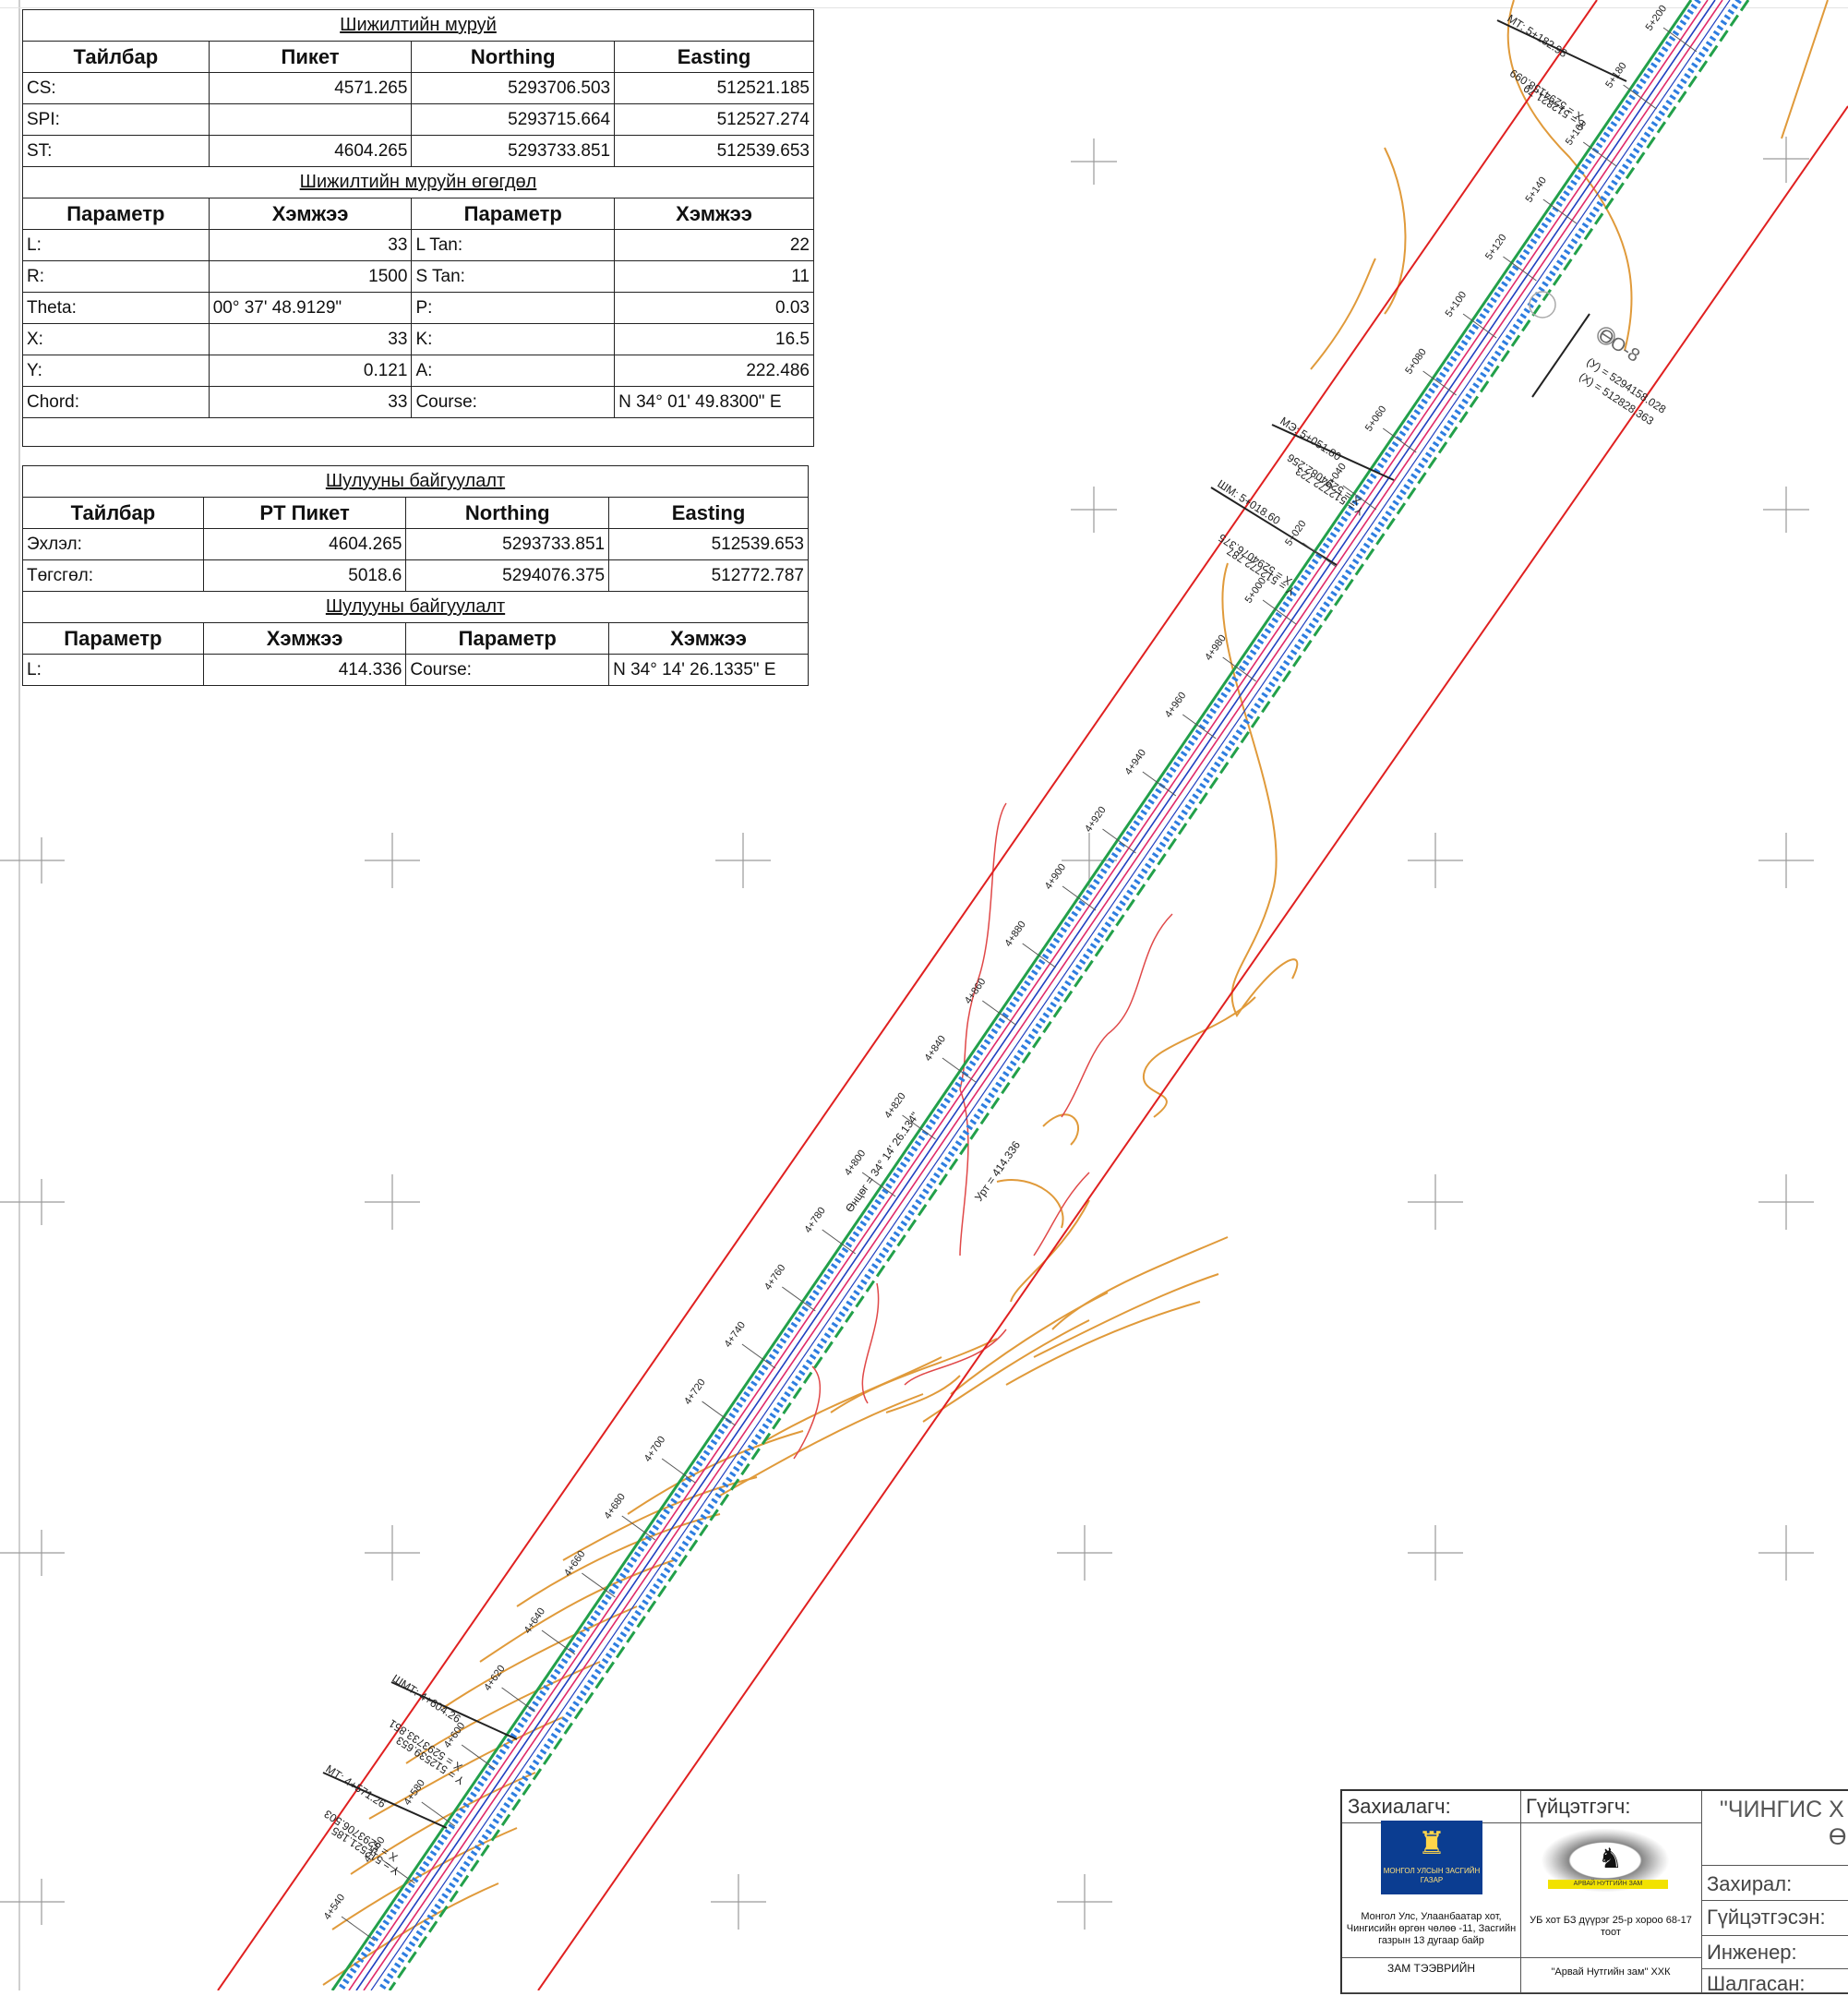 The width and height of the screenshot is (1848, 1996). I want to click on row-label: CS:, so click(116, 88).